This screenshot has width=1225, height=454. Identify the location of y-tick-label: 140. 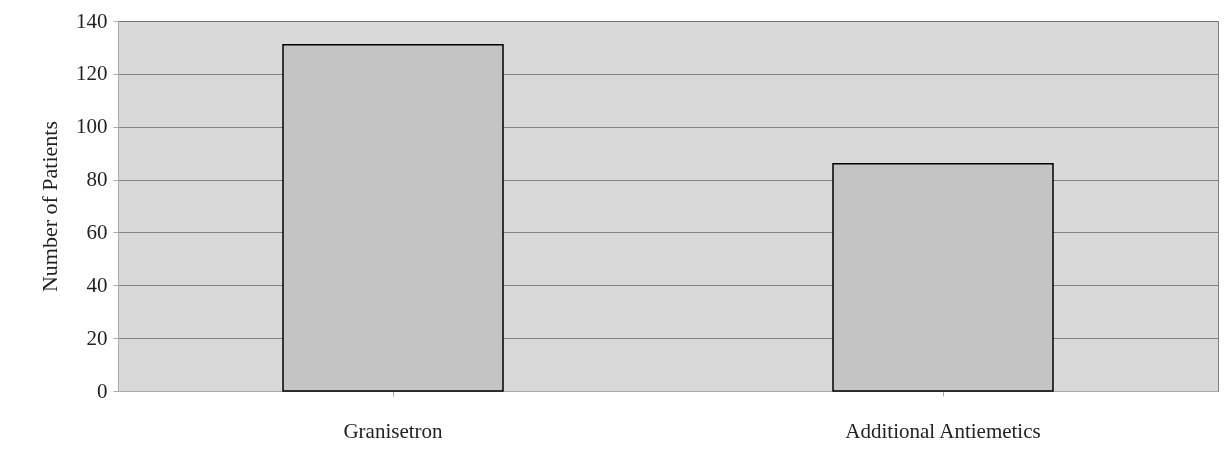
(92, 20).